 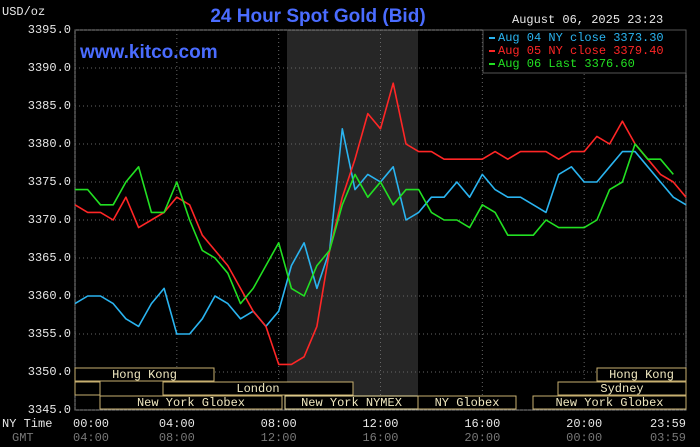 What do you see at coordinates (566, 64) in the screenshot?
I see `legend-label: Aug 06 Last 3376.60` at bounding box center [566, 64].